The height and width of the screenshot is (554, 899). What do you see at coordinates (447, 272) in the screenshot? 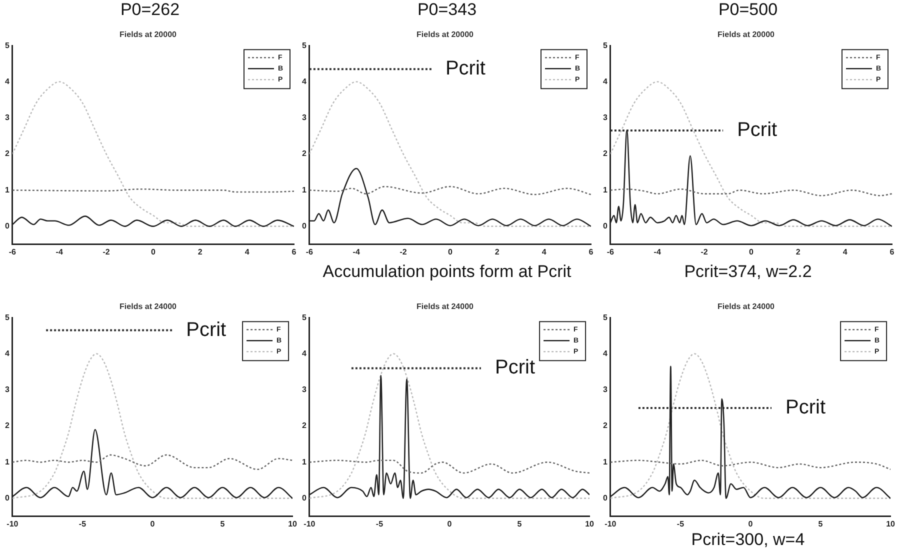
I see `text: Accumulation points form at Pcrit` at bounding box center [447, 272].